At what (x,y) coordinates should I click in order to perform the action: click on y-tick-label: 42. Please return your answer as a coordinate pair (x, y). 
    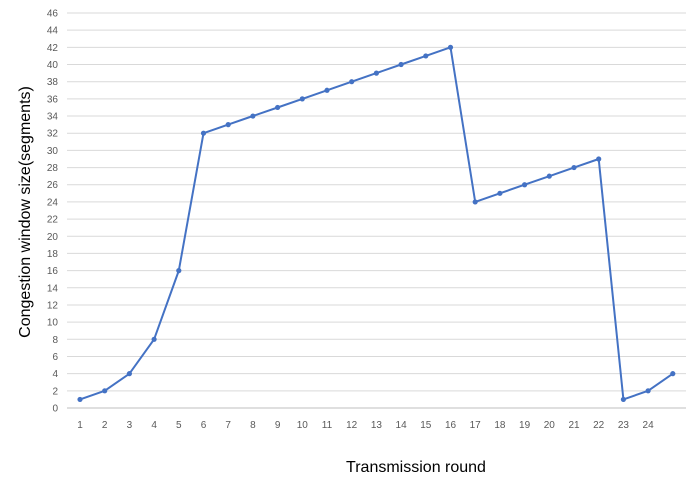
    Looking at the image, I should click on (53, 48).